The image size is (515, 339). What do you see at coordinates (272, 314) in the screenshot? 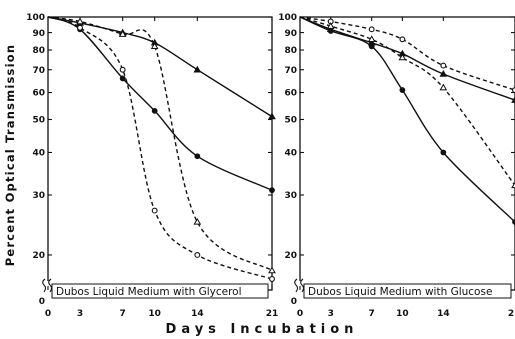
I see `x-tick-label: 21` at bounding box center [272, 314].